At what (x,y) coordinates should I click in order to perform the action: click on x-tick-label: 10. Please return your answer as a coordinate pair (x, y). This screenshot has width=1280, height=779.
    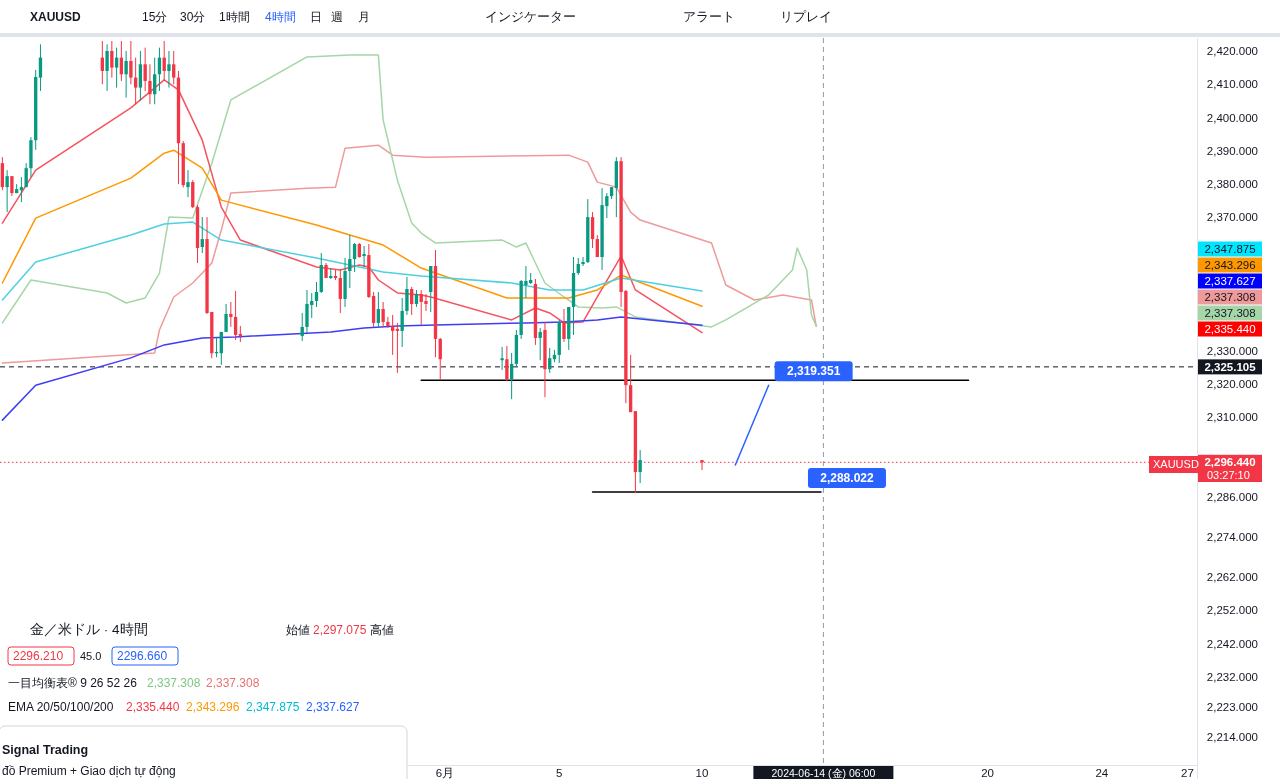
    Looking at the image, I should click on (702, 773).